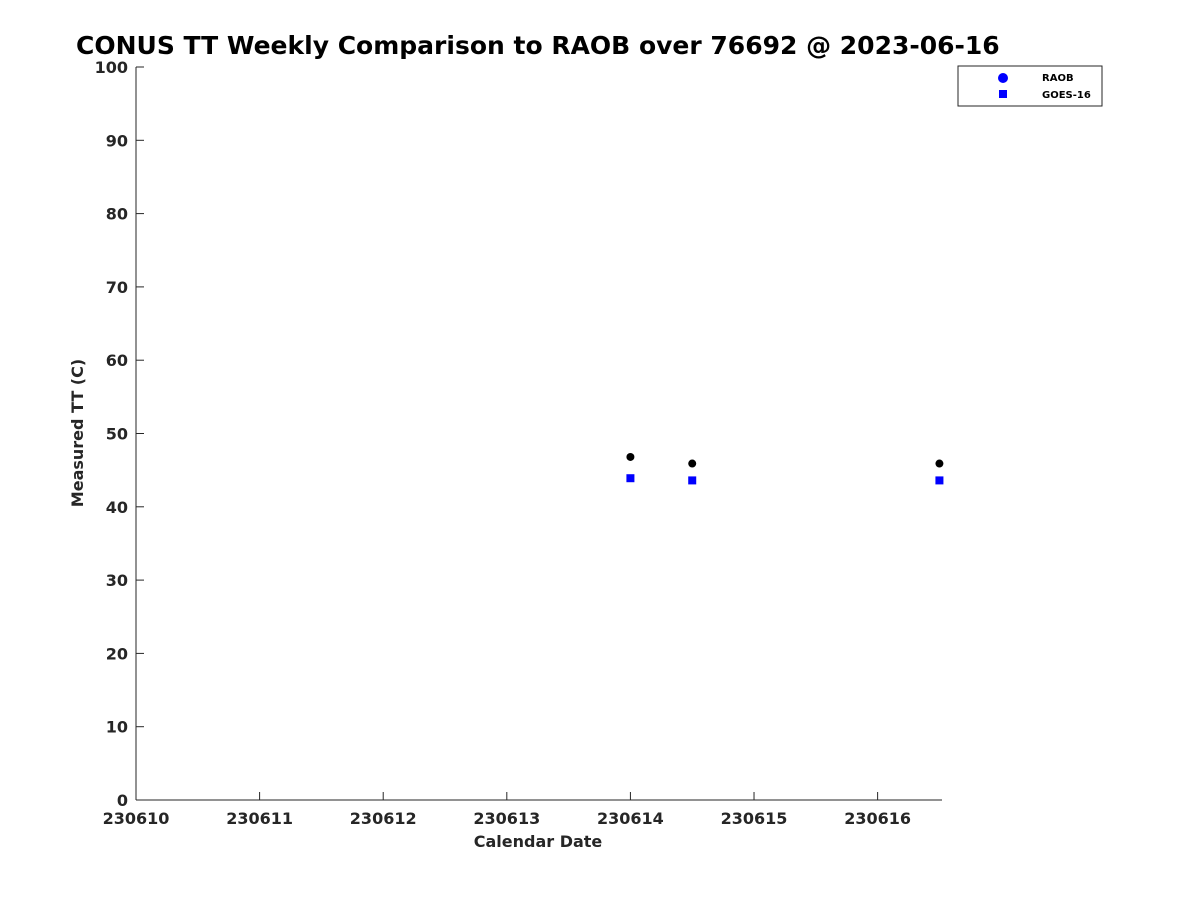  Describe the element at coordinates (1003, 94) in the screenshot. I see `legend-goes-marker` at that location.